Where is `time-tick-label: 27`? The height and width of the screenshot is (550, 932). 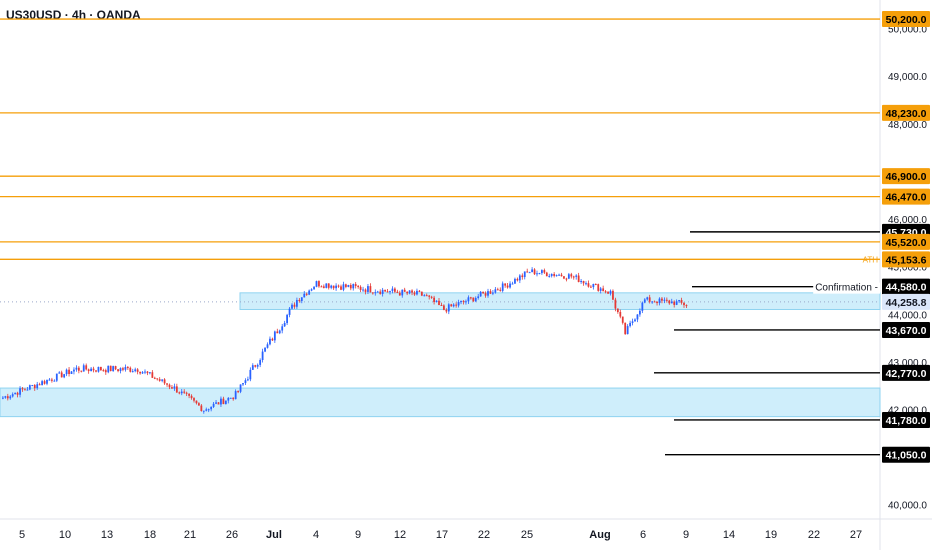
time-tick-label: 27 is located at coordinates (856, 535).